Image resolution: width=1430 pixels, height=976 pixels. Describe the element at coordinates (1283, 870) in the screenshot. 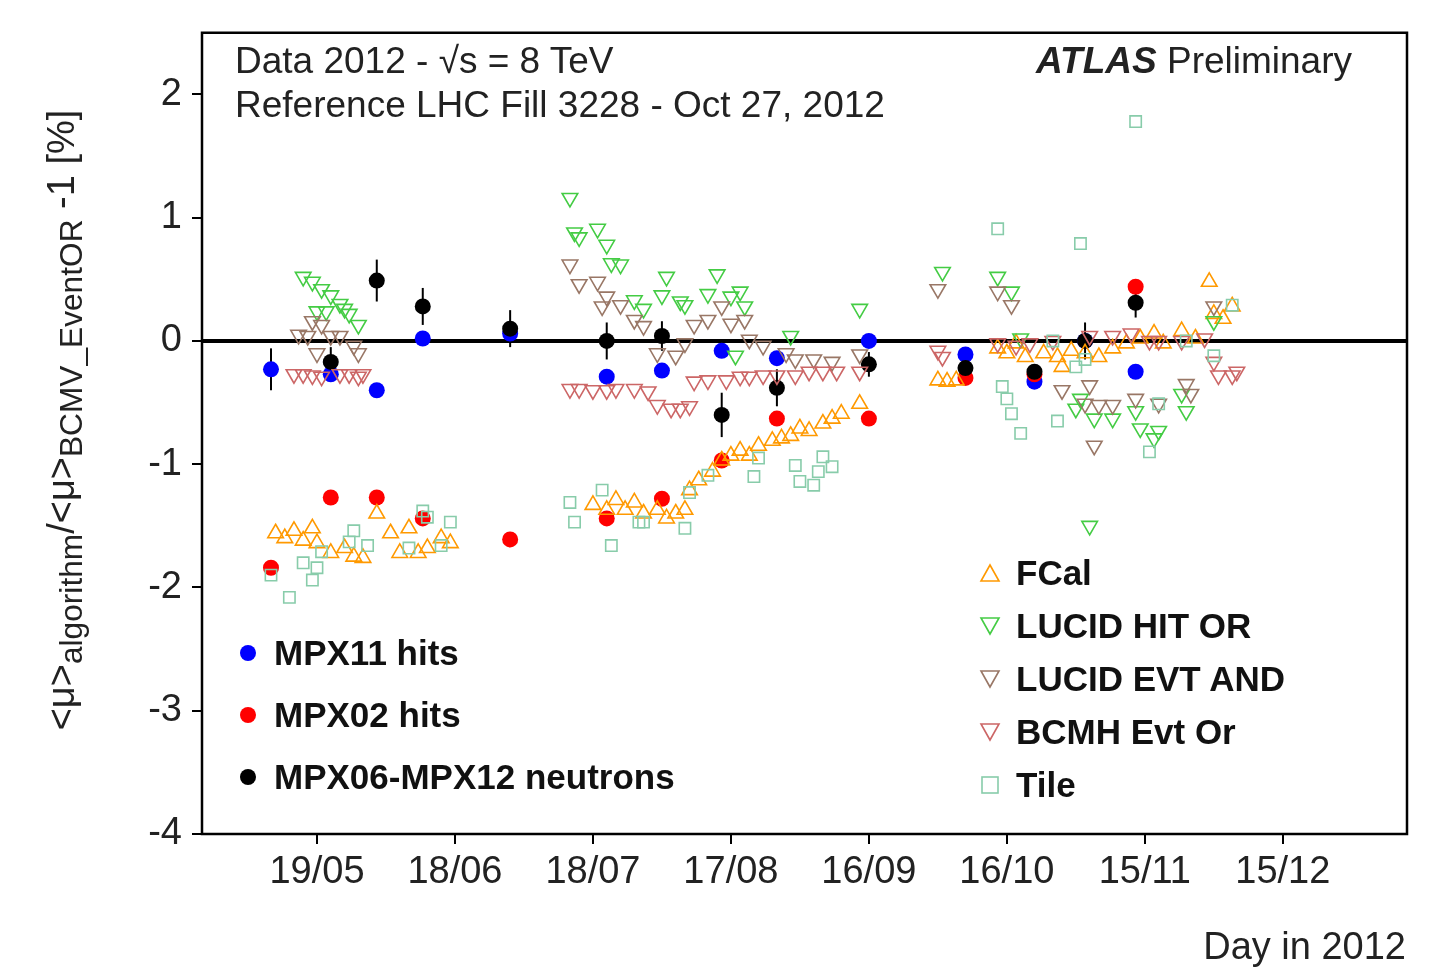

I see `x-tick-label: 15/12` at that location.